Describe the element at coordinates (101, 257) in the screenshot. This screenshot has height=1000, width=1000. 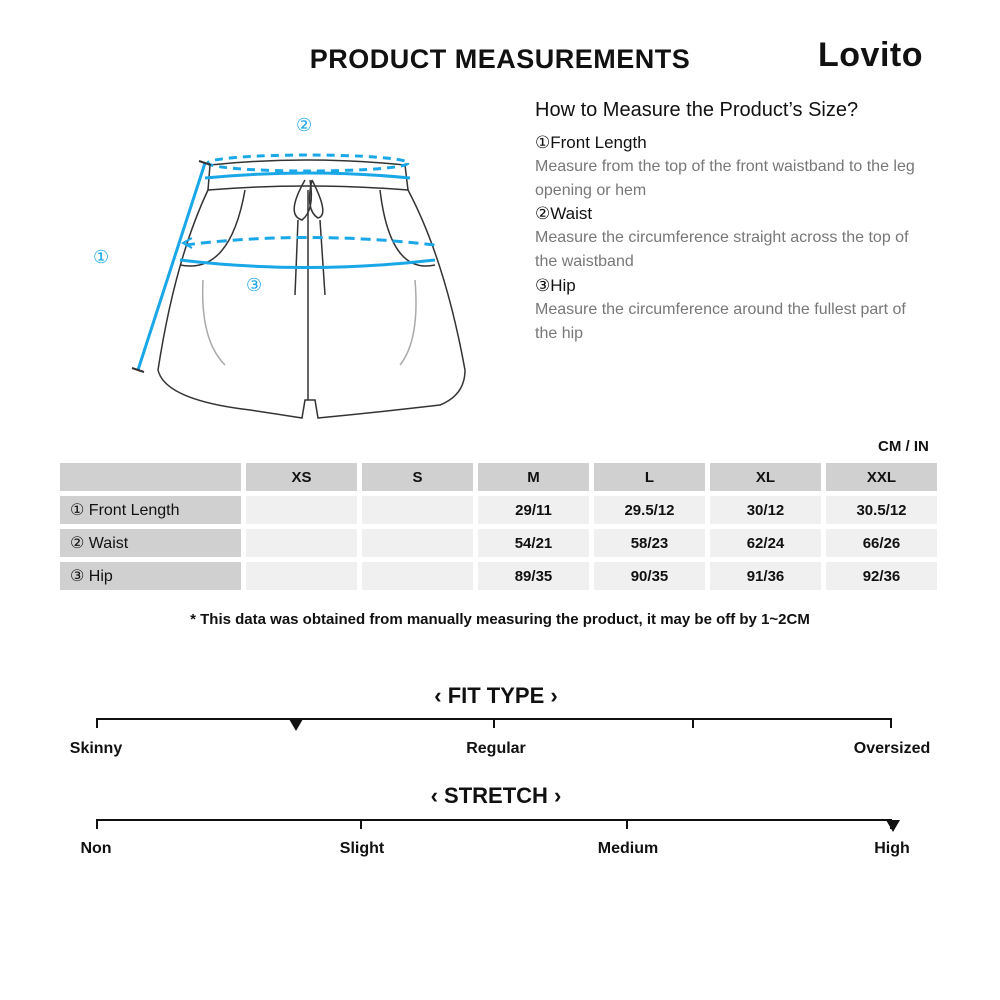
I see `marker-front-length: ①` at that location.